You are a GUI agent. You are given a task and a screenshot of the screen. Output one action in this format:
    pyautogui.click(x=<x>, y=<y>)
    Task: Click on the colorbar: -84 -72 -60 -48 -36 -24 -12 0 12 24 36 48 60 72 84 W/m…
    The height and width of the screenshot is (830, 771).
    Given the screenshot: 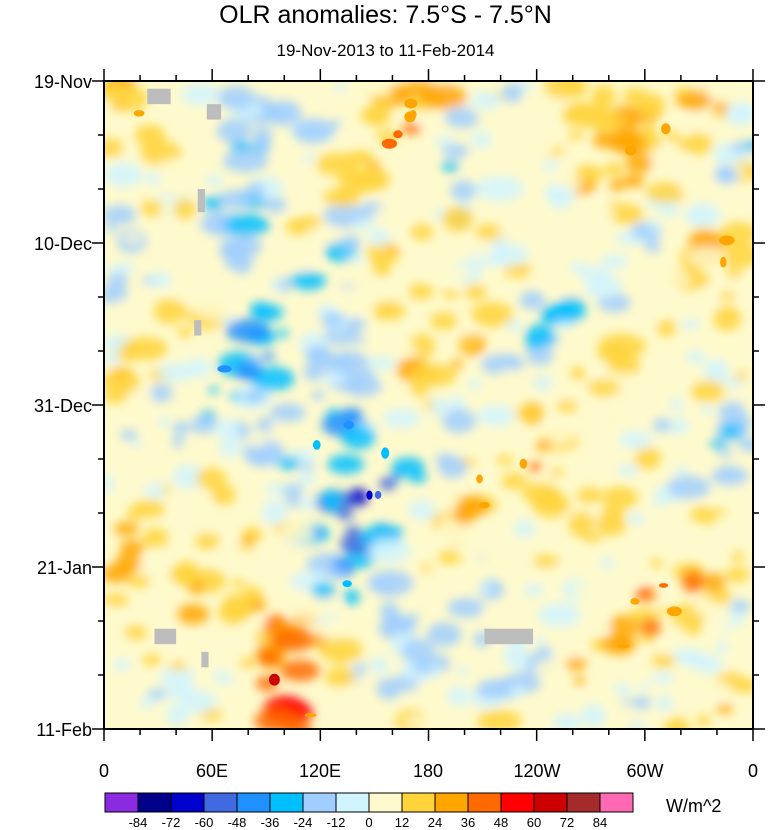 What is the action you would take?
    pyautogui.click(x=412, y=811)
    